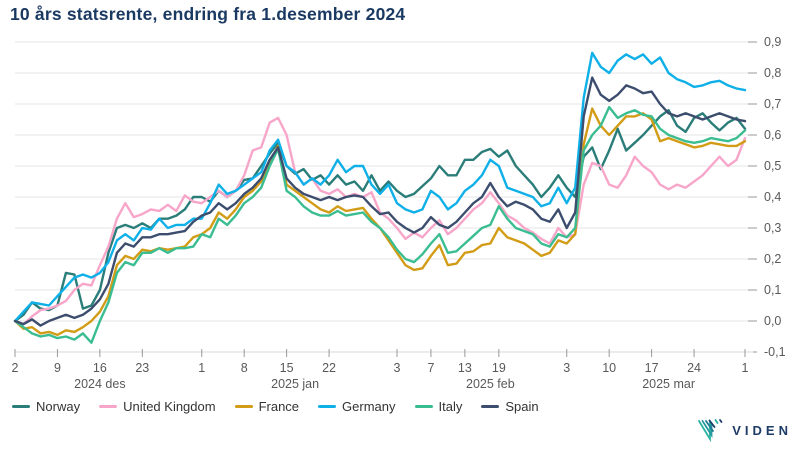 The image size is (800, 450). I want to click on viden-logo: VIDEN, so click(744, 430).